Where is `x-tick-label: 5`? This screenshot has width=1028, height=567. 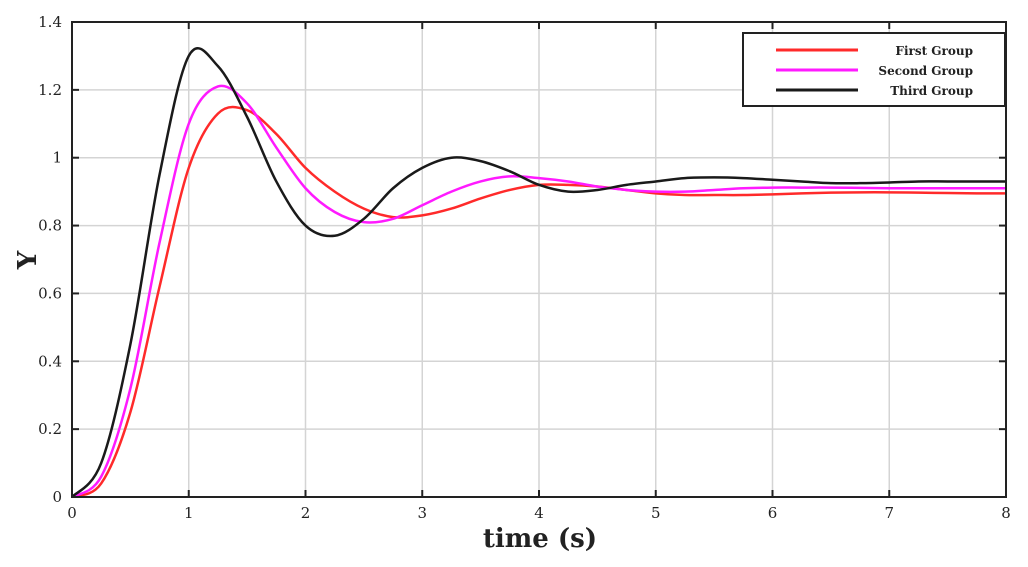
x-tick-label: 5 is located at coordinates (656, 513).